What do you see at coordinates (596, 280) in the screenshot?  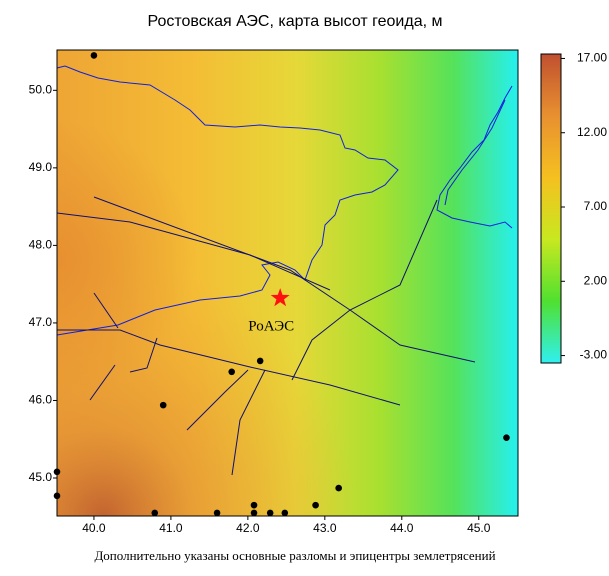 I see `colorbar-tick-label: 2.00` at bounding box center [596, 280].